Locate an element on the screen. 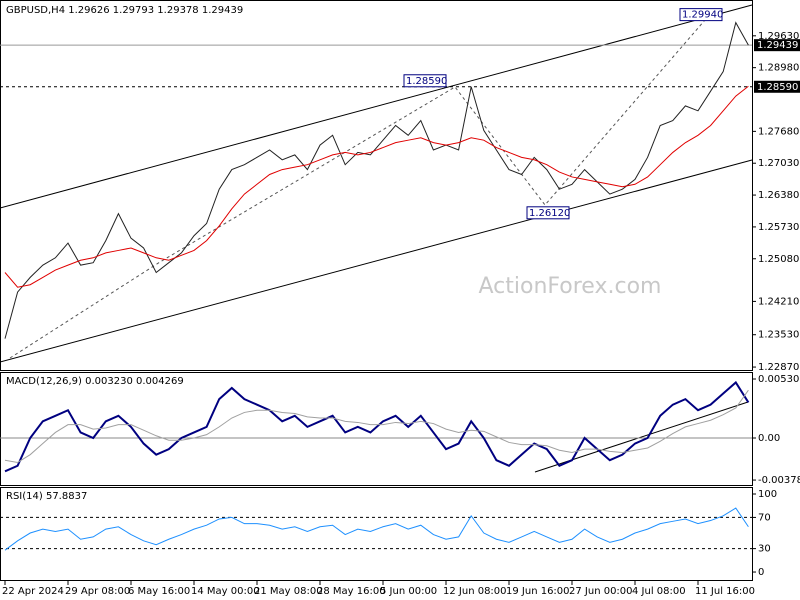  y-tick-label: 0.005309 is located at coordinates (779, 379).